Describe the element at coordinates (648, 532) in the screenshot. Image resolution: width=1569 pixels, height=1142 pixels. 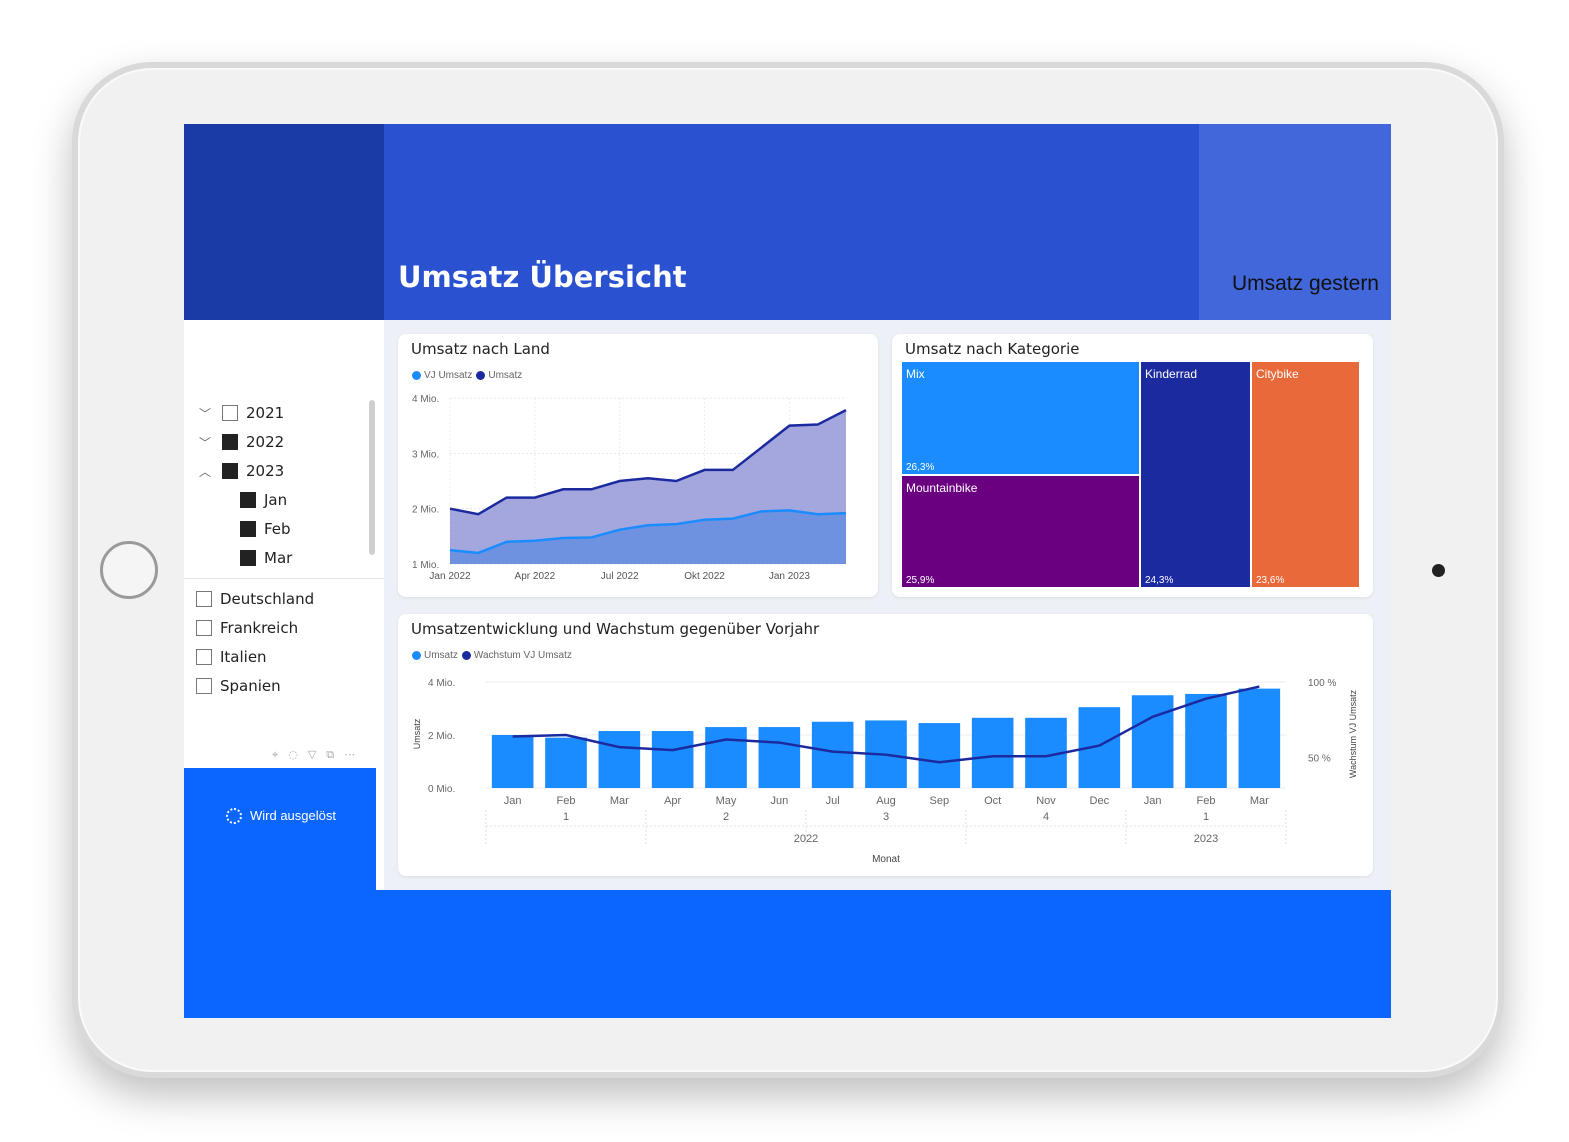
I see `line-vj-umsatz` at that location.